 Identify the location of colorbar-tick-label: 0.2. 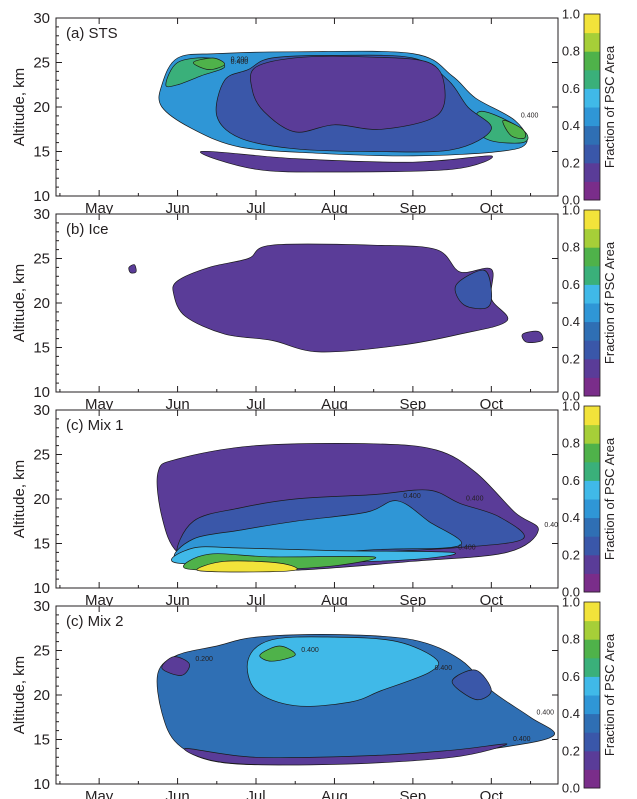
(571, 750).